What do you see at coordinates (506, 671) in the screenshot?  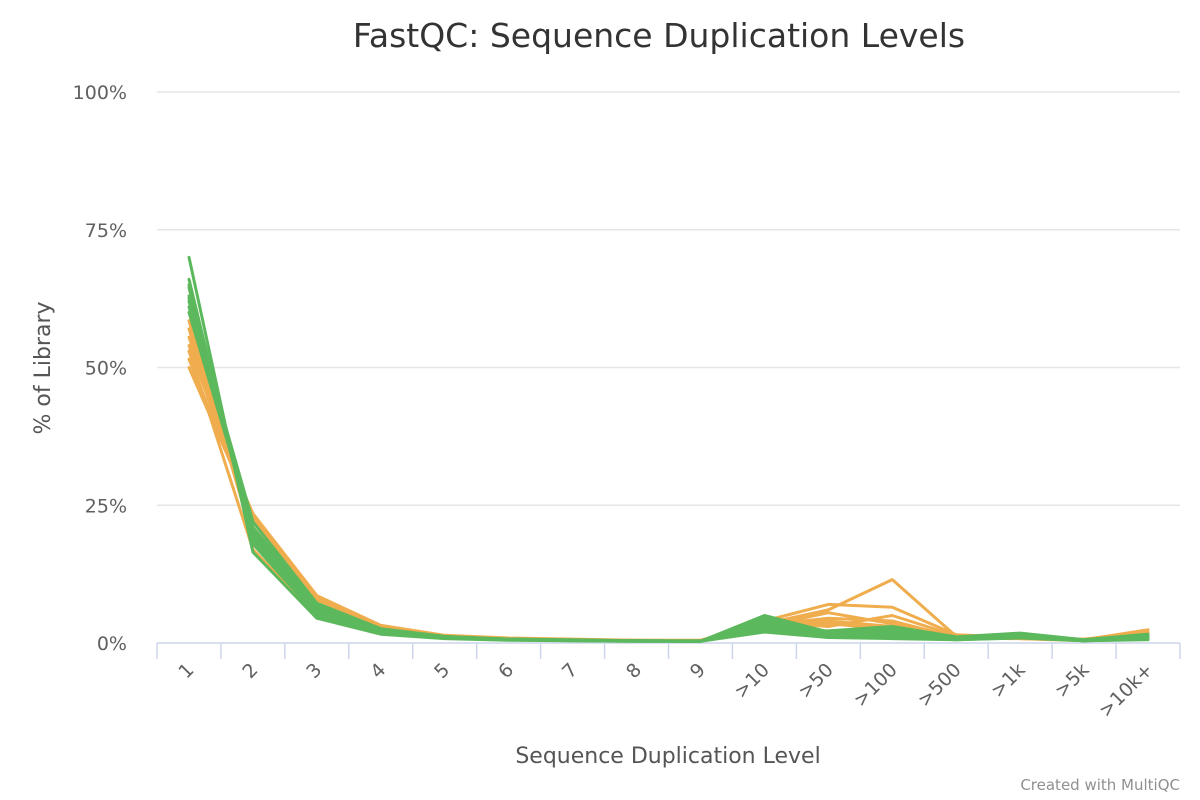 I see `x-tick-label: 6` at bounding box center [506, 671].